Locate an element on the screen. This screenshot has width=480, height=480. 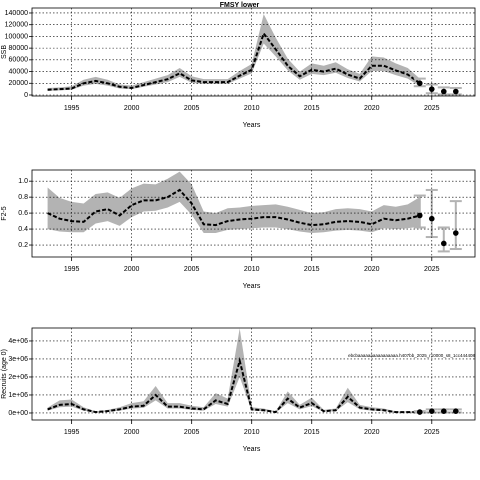
y-axis-label: F2-5 is located at coordinates (4, 213).